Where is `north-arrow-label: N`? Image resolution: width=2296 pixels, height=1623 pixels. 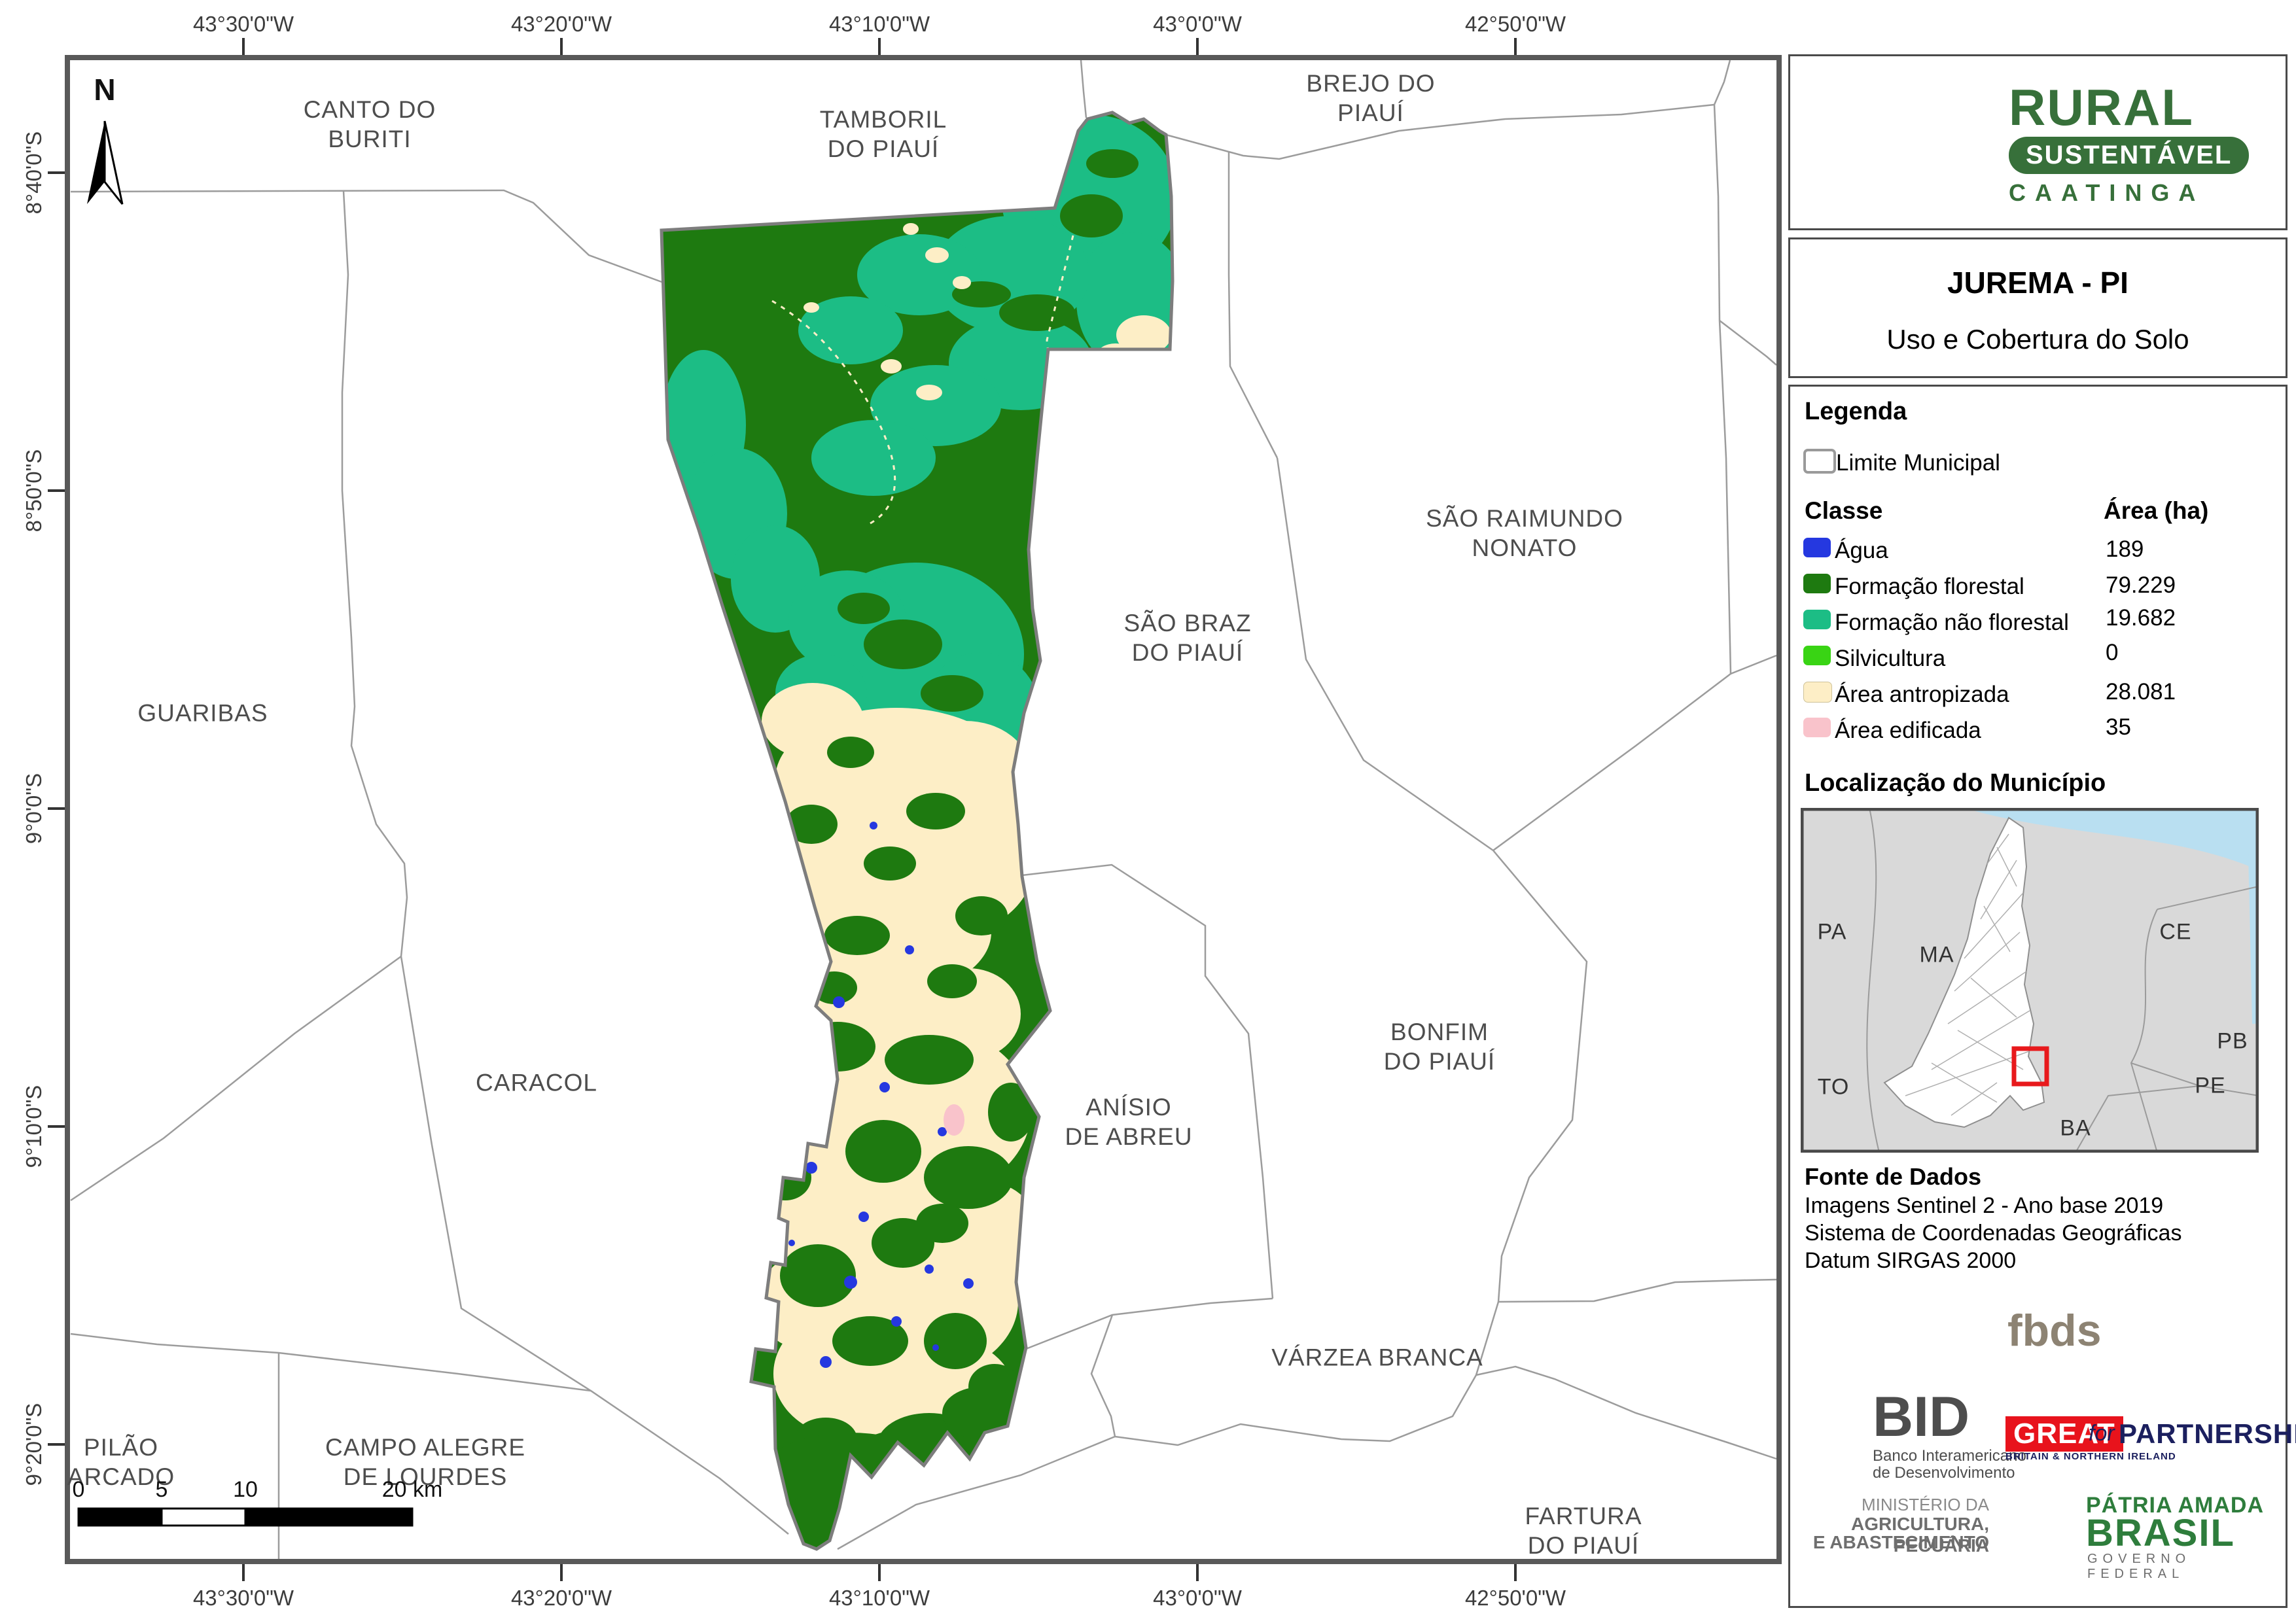 north-arrow-label: N is located at coordinates (105, 90).